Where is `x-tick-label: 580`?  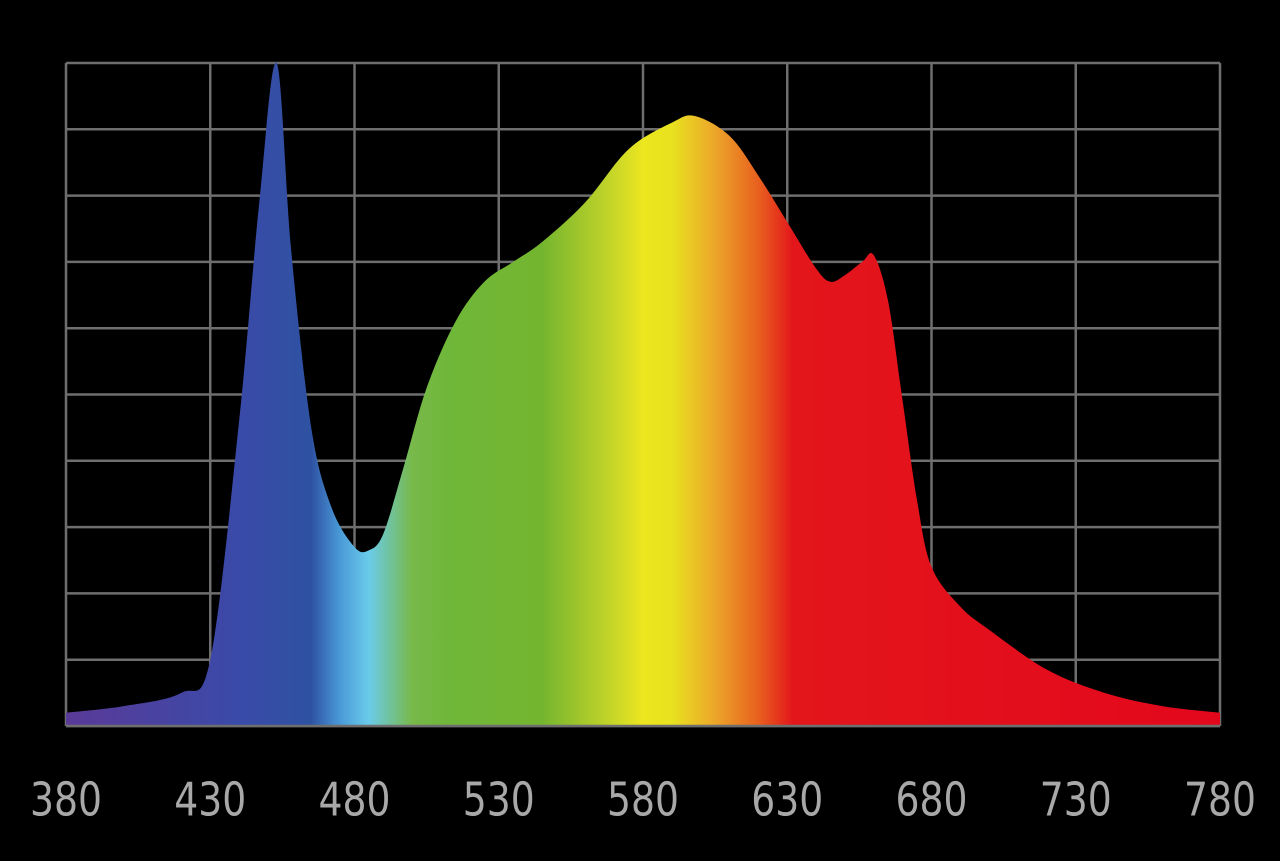
x-tick-label: 580 is located at coordinates (643, 800).